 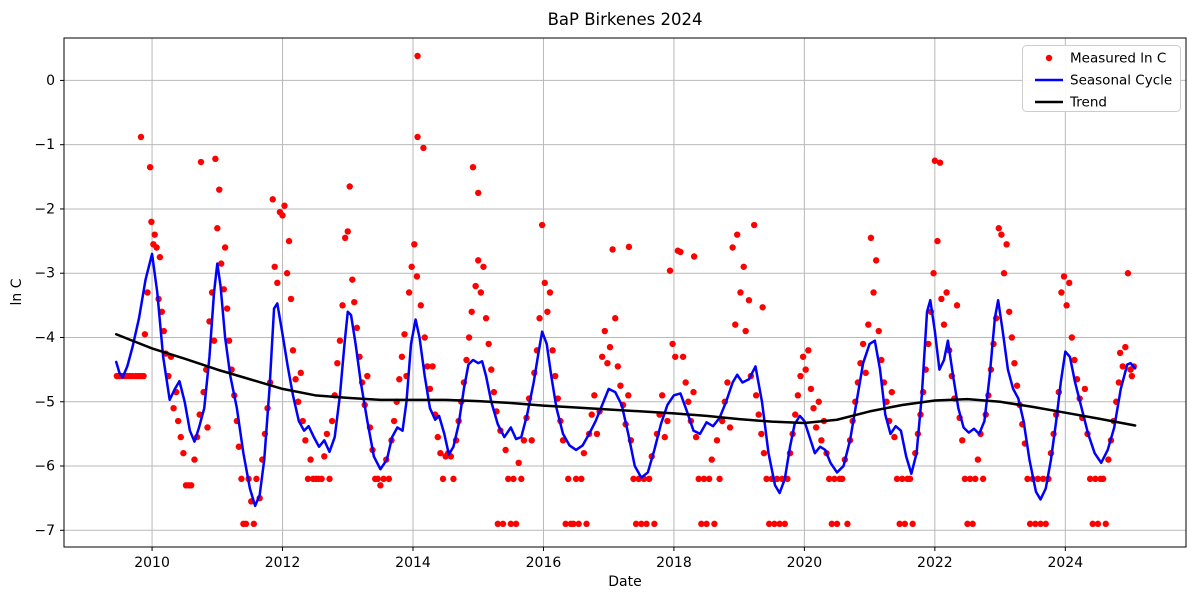 I want to click on chart-title: BaP Birkenes 2024, so click(x=625, y=19).